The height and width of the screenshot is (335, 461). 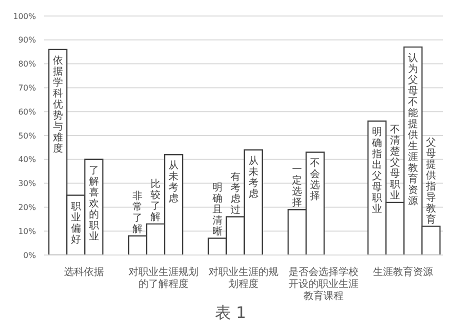 I want to click on y-tick-label: 30%, so click(x=27, y=183).